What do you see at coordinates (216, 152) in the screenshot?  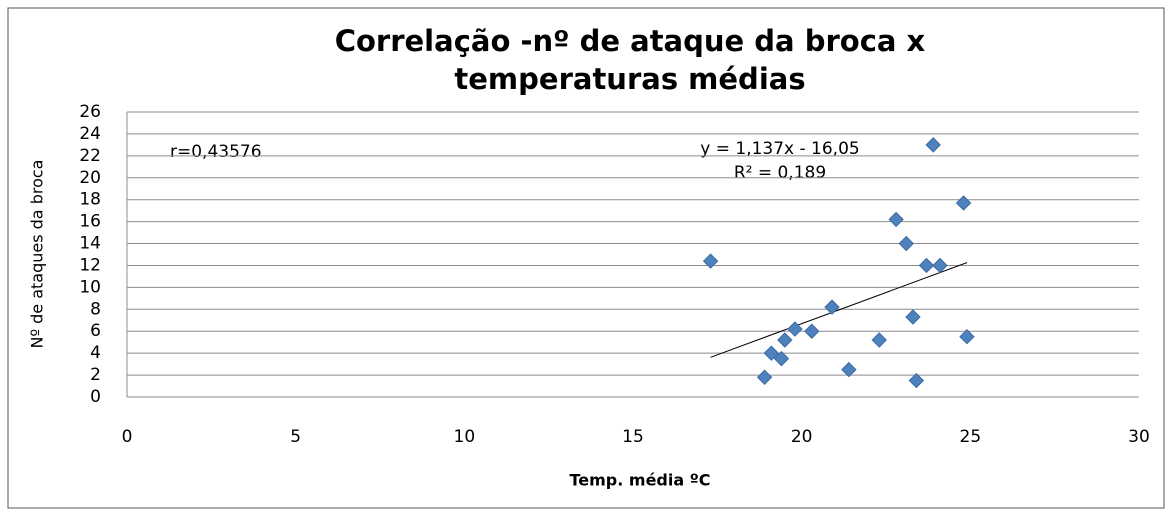 I see `annotation: r=0,43576` at bounding box center [216, 152].